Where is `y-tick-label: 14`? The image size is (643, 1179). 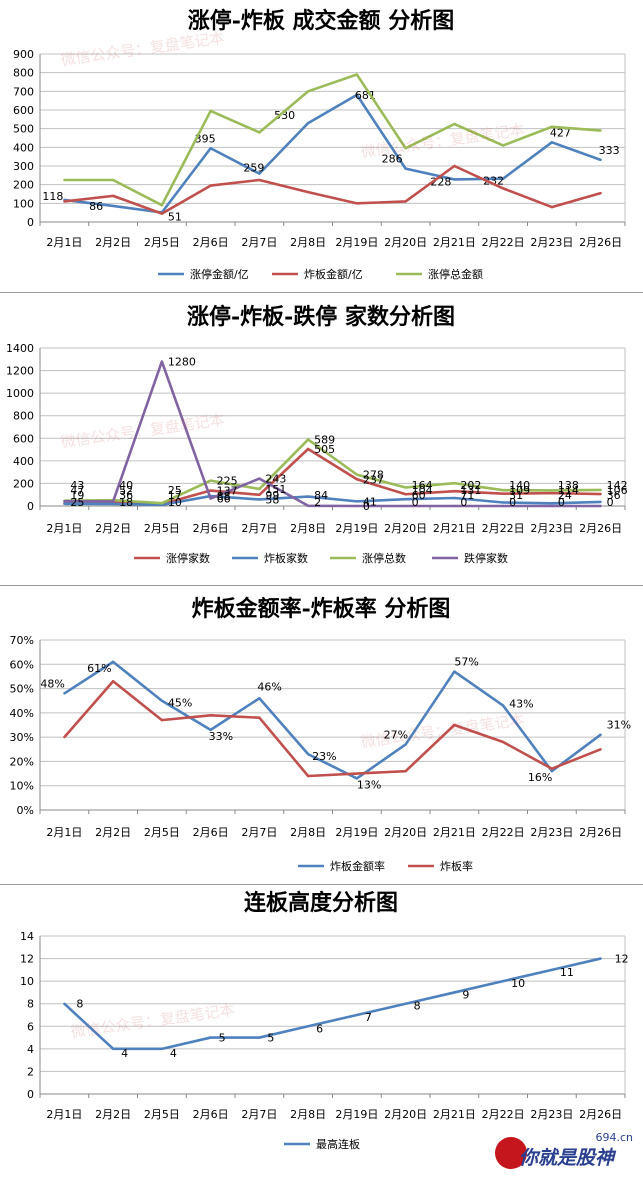
y-tick-label: 14 is located at coordinates (27, 936).